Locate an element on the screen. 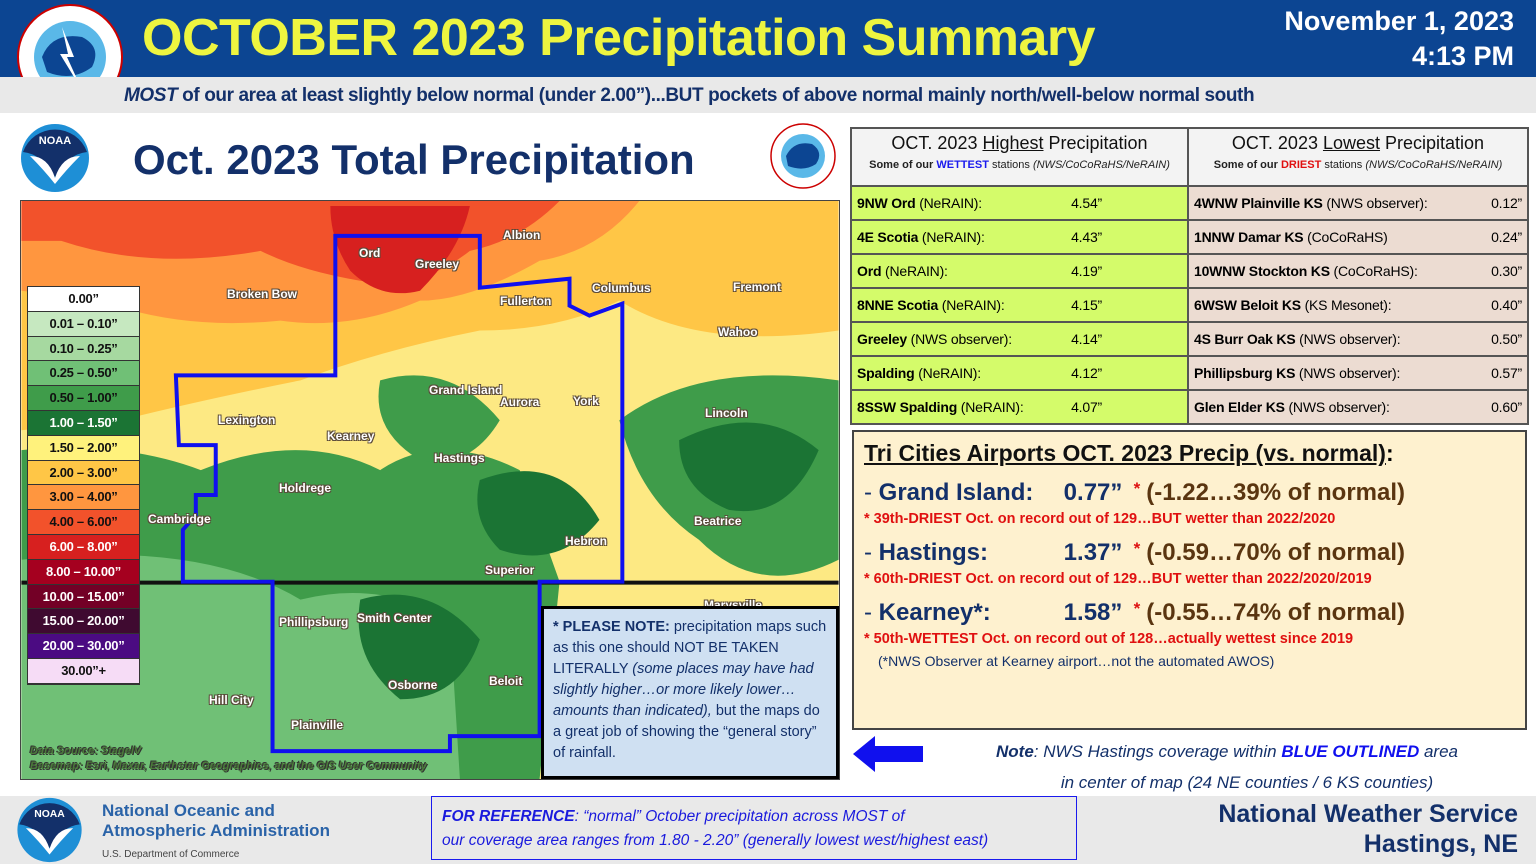  legend-item: 0.10 – 0.25” is located at coordinates (83, 349).